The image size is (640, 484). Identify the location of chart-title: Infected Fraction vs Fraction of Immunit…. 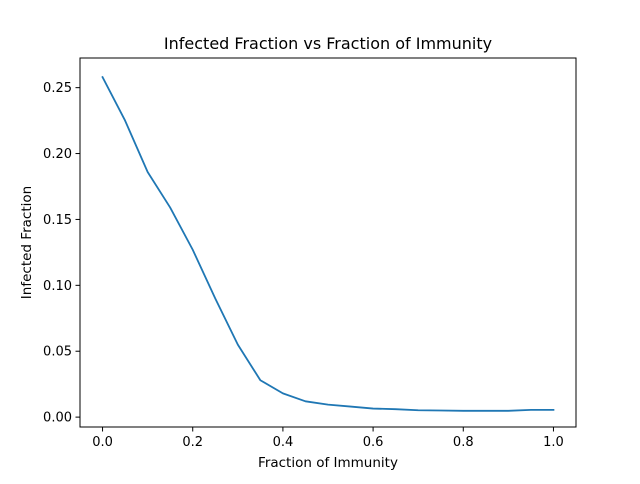
(328, 43).